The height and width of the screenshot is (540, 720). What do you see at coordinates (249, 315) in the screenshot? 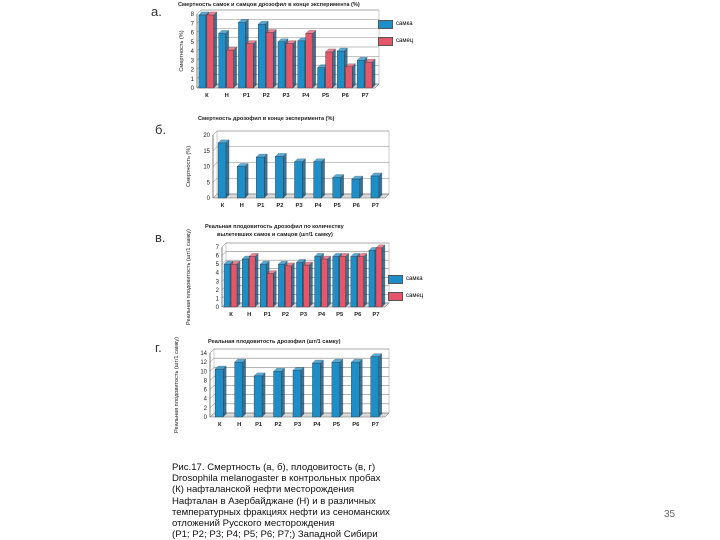
I see `x-tick-label: Н` at bounding box center [249, 315].